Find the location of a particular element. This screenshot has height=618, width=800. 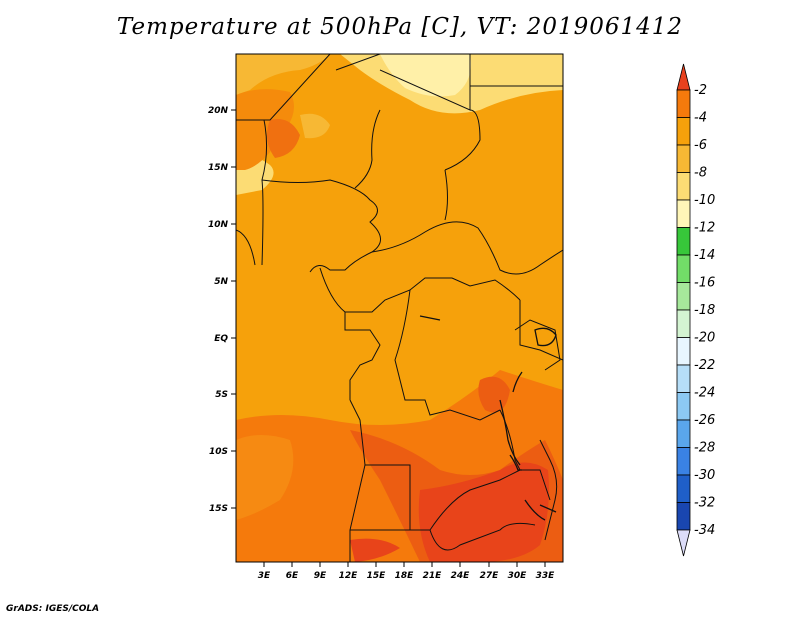

colorbar-label: -10 is located at coordinates (704, 200).